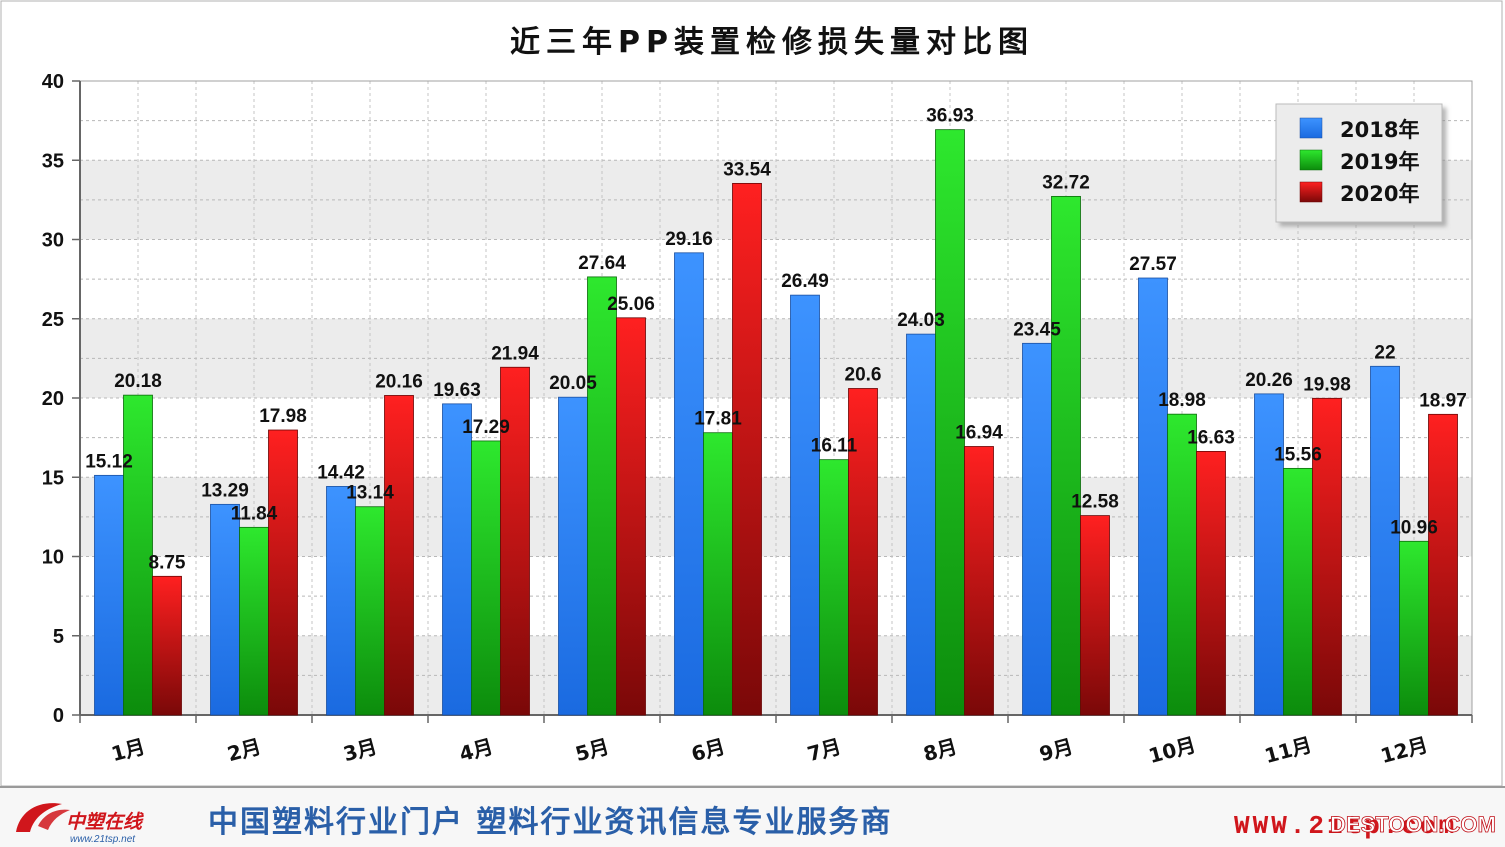  Describe the element at coordinates (718, 419) in the screenshot. I see `data-label-2019-6: 17.81` at that location.